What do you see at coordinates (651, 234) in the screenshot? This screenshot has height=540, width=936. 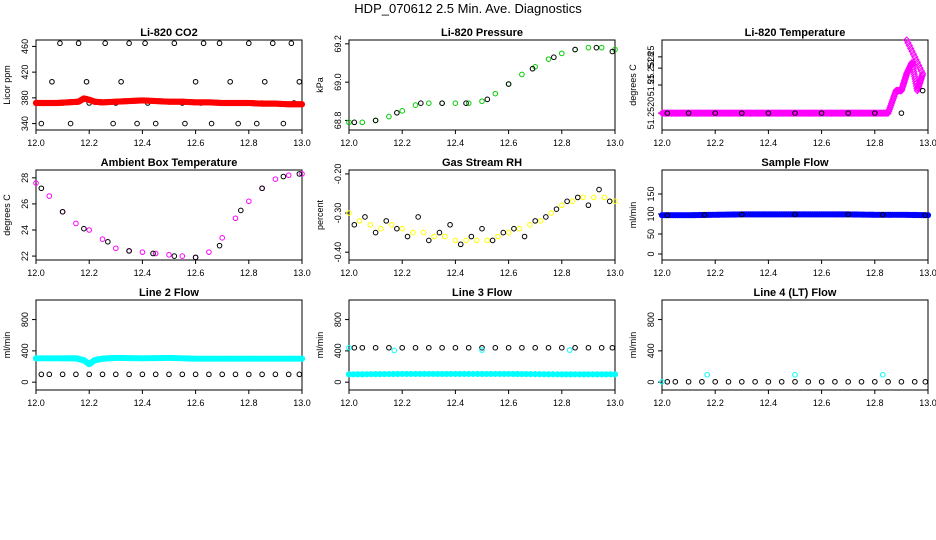 I see `y-tick-label: 50` at bounding box center [651, 234].